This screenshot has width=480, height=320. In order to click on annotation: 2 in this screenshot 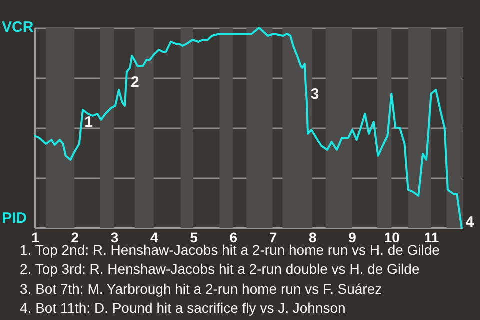, I will do `click(135, 82)`.